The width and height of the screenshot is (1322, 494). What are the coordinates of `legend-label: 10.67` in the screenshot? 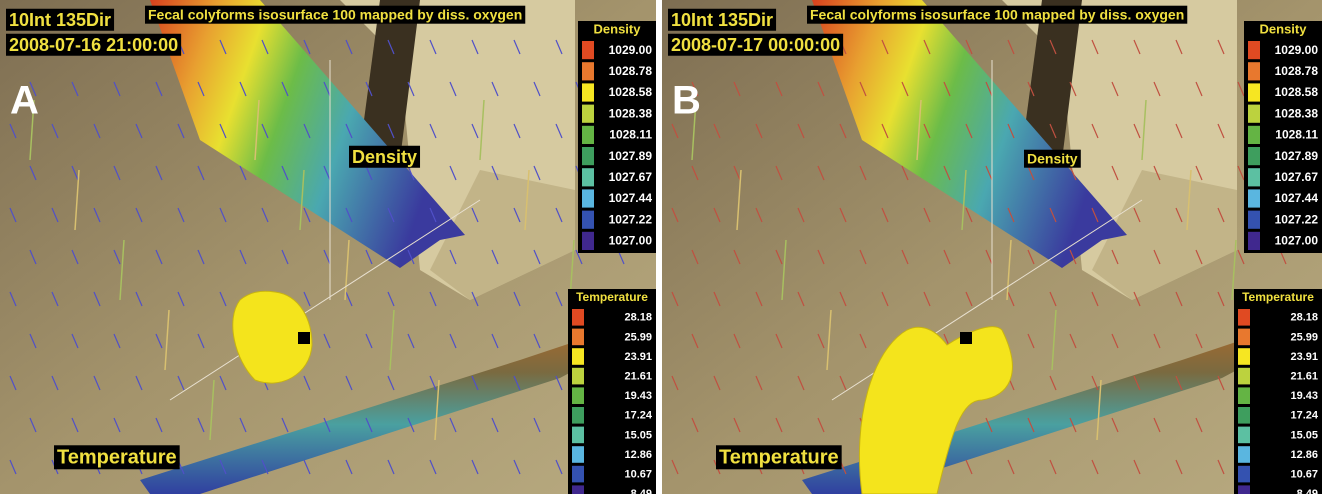 It's located at (1304, 475).